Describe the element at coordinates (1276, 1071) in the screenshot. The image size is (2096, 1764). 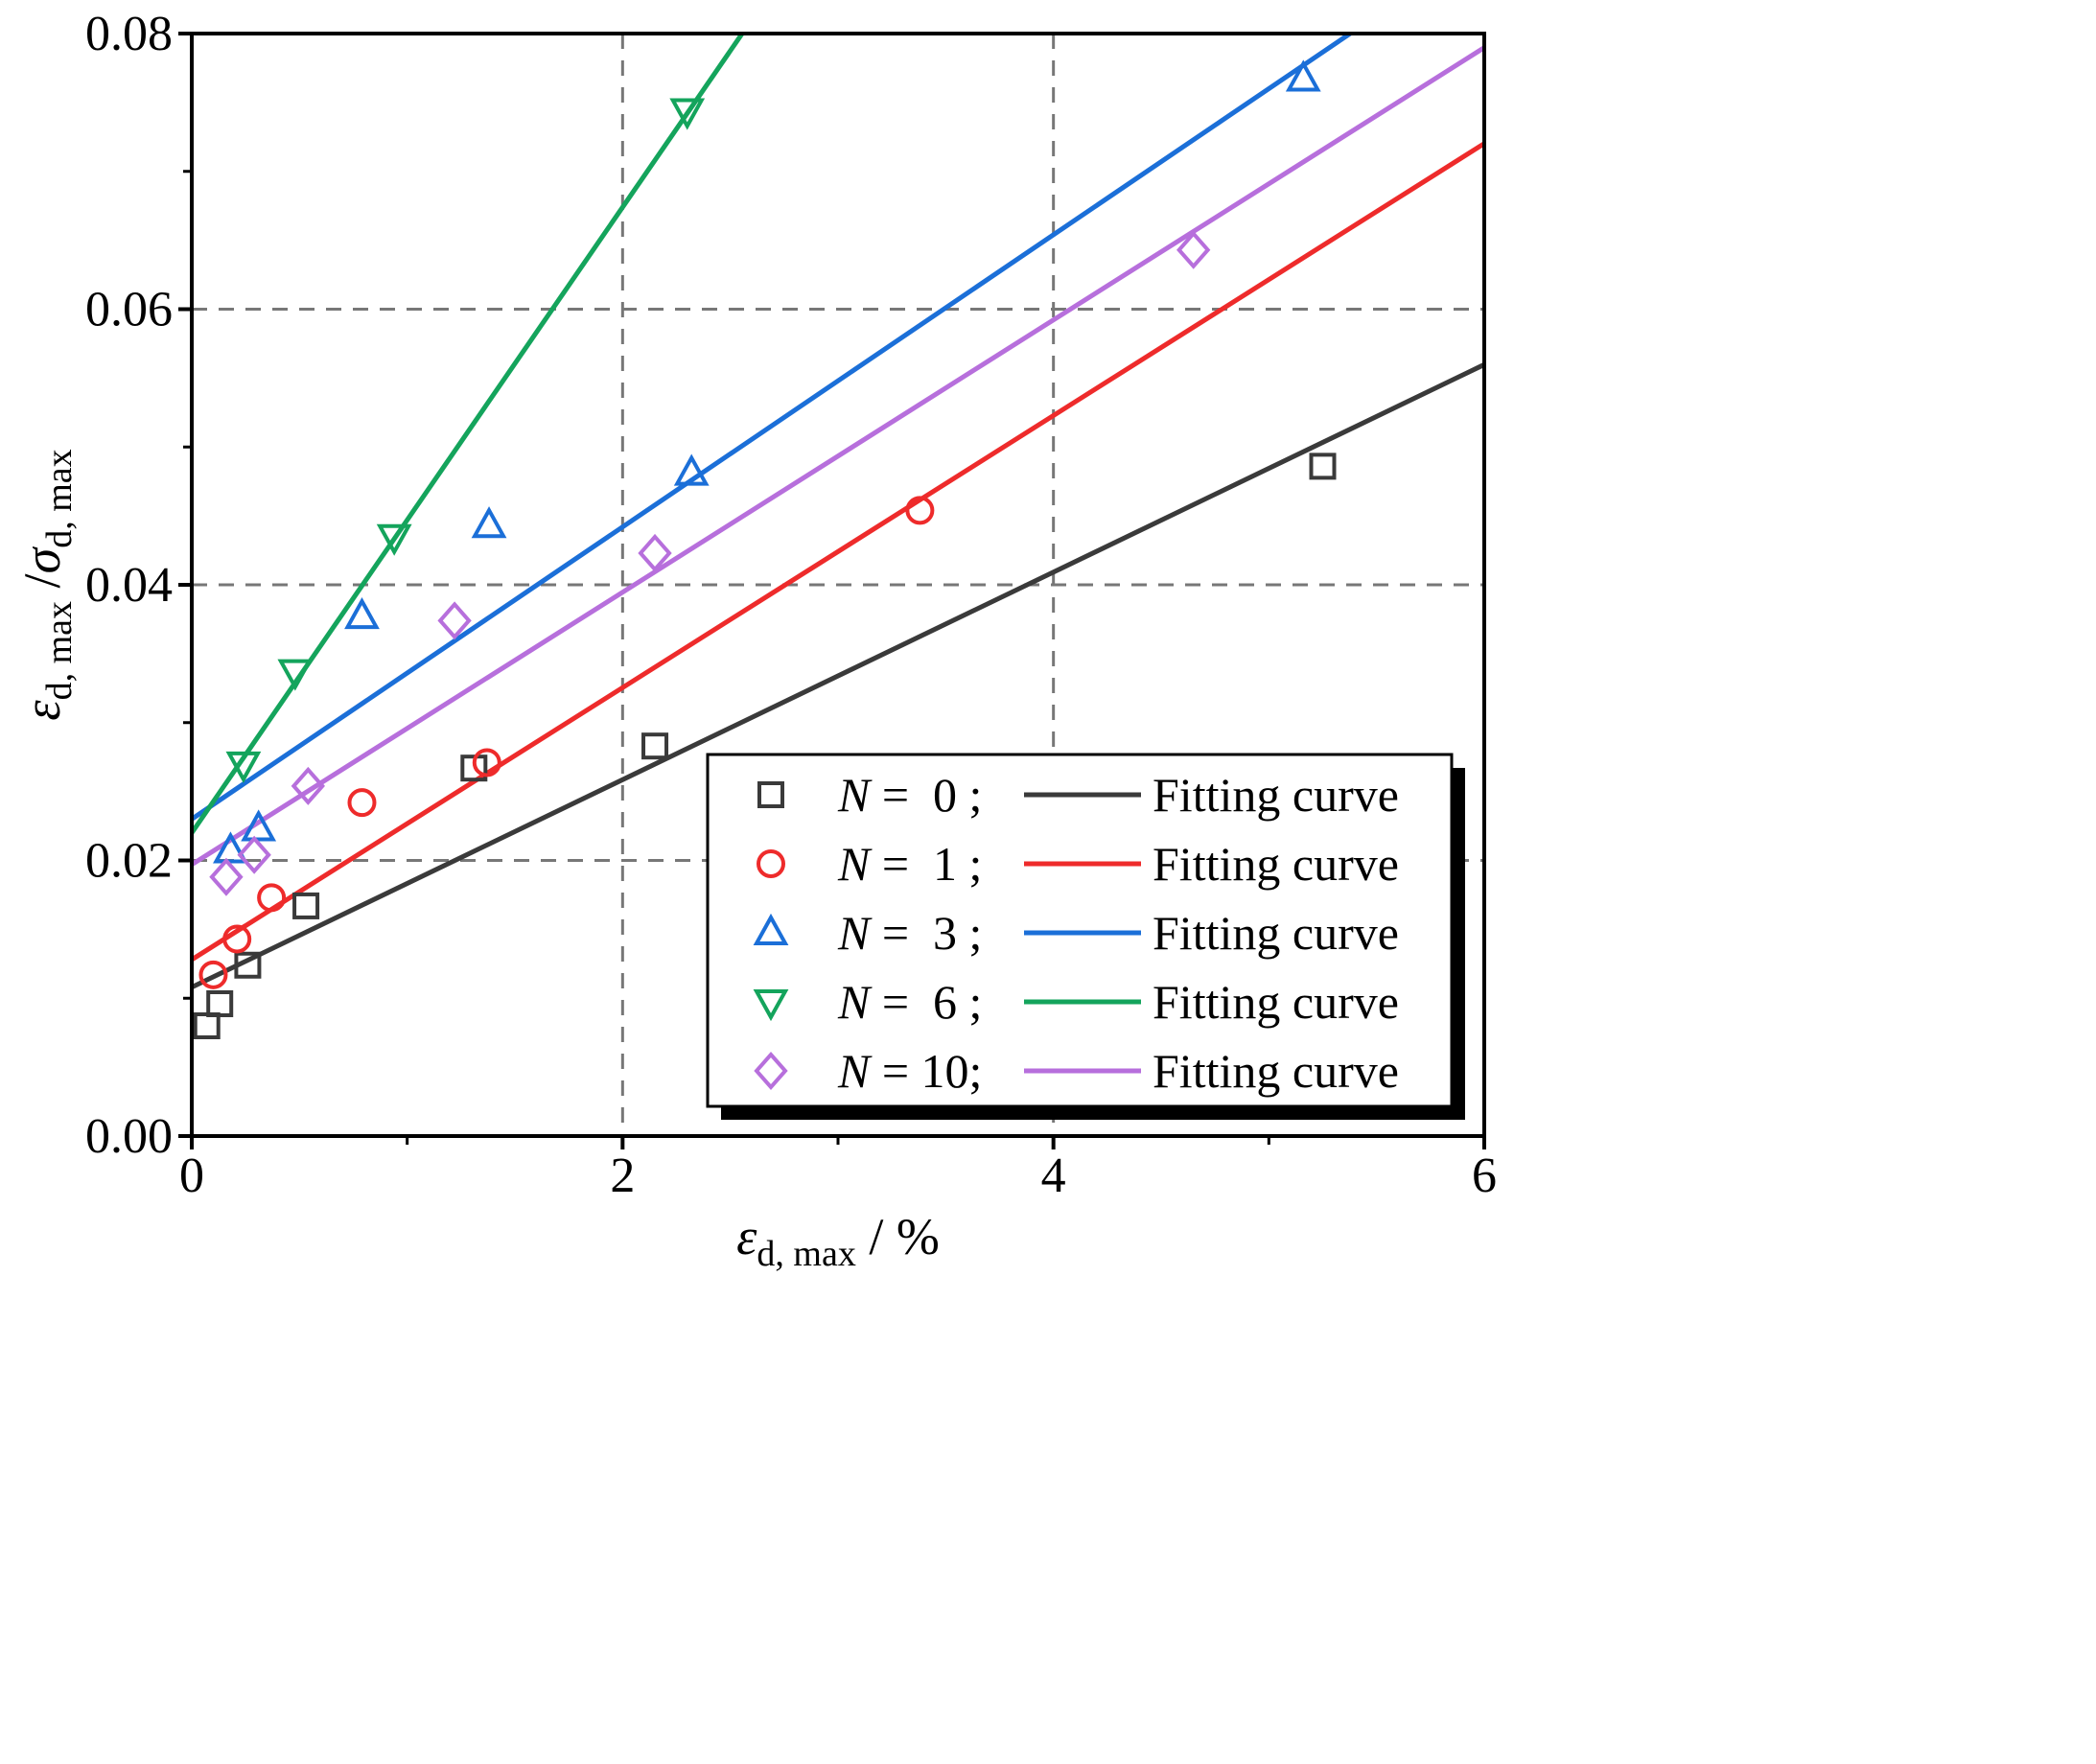
I see `legend-fit-label-n10: Fitting curve` at that location.